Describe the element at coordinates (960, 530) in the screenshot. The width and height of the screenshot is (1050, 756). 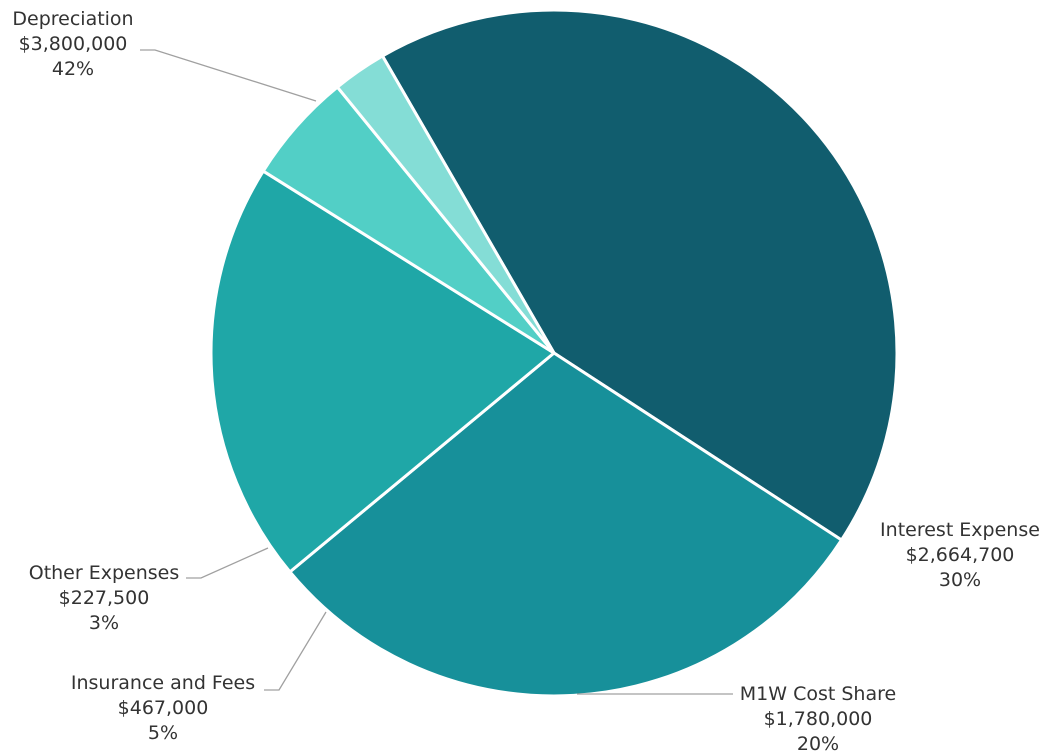
I see `slice-category-label: Interest Expense` at that location.